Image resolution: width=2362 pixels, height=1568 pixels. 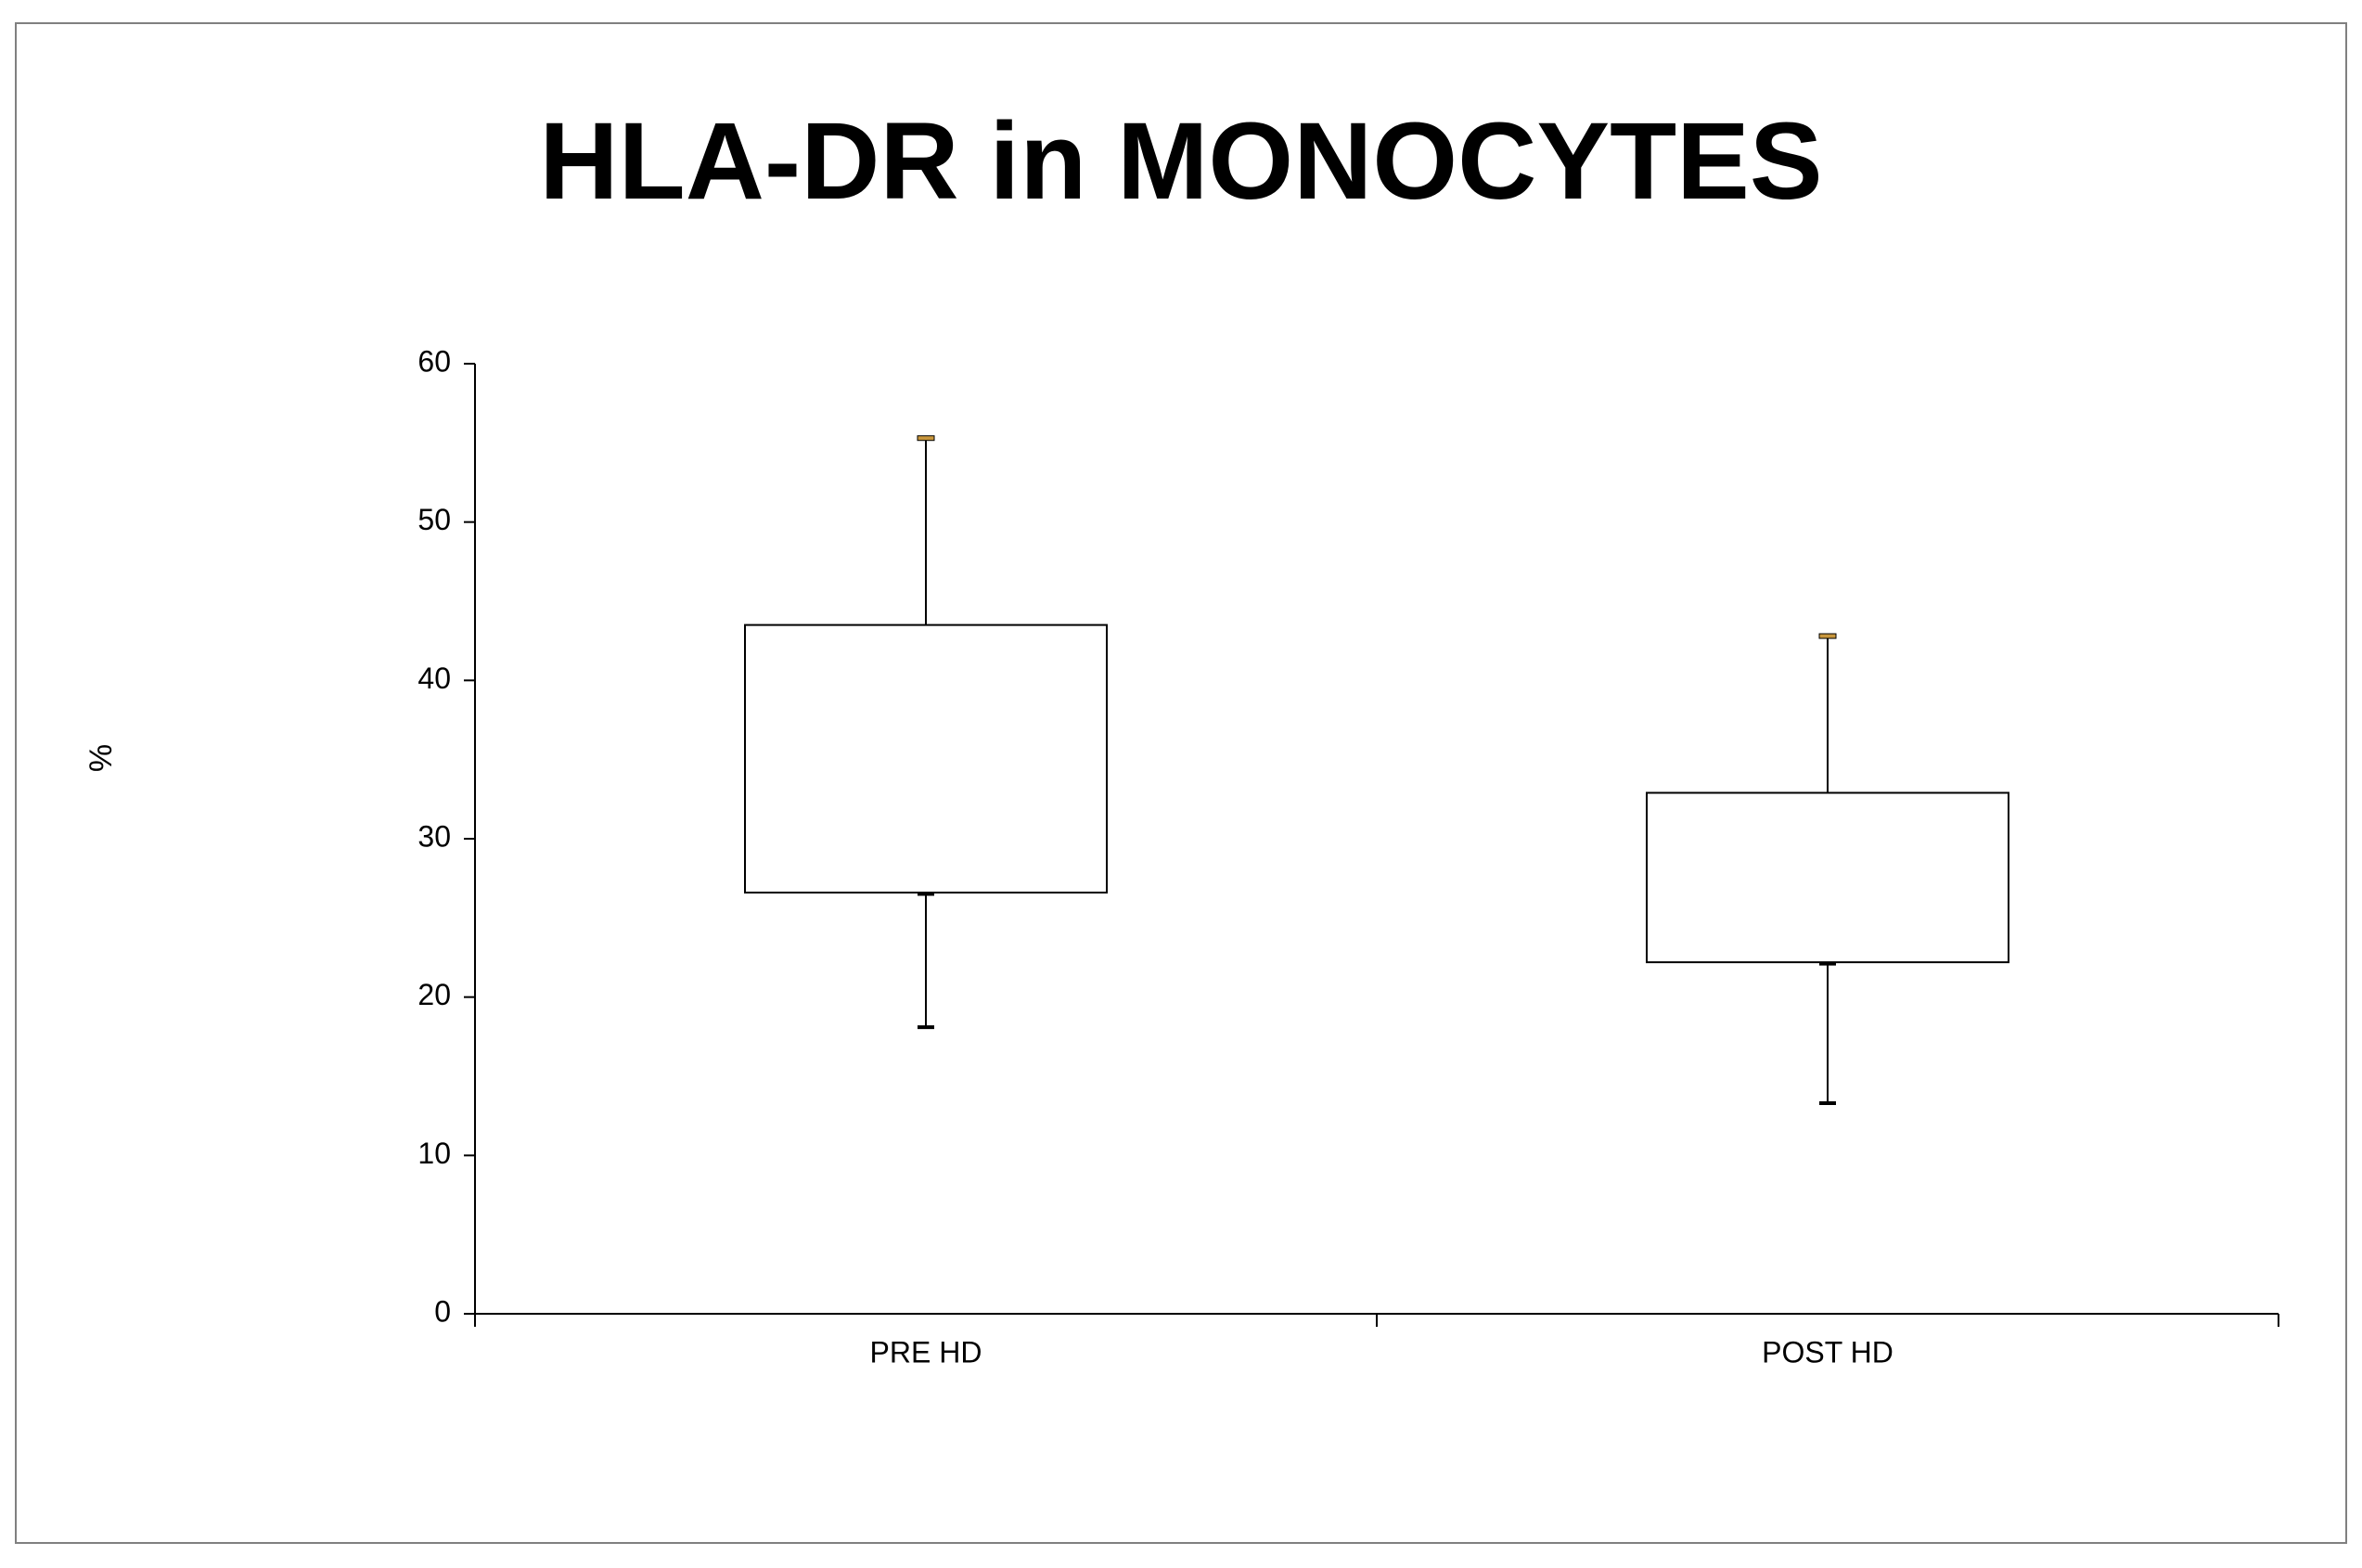 I want to click on y-tick-label: 0, so click(x=442, y=1311).